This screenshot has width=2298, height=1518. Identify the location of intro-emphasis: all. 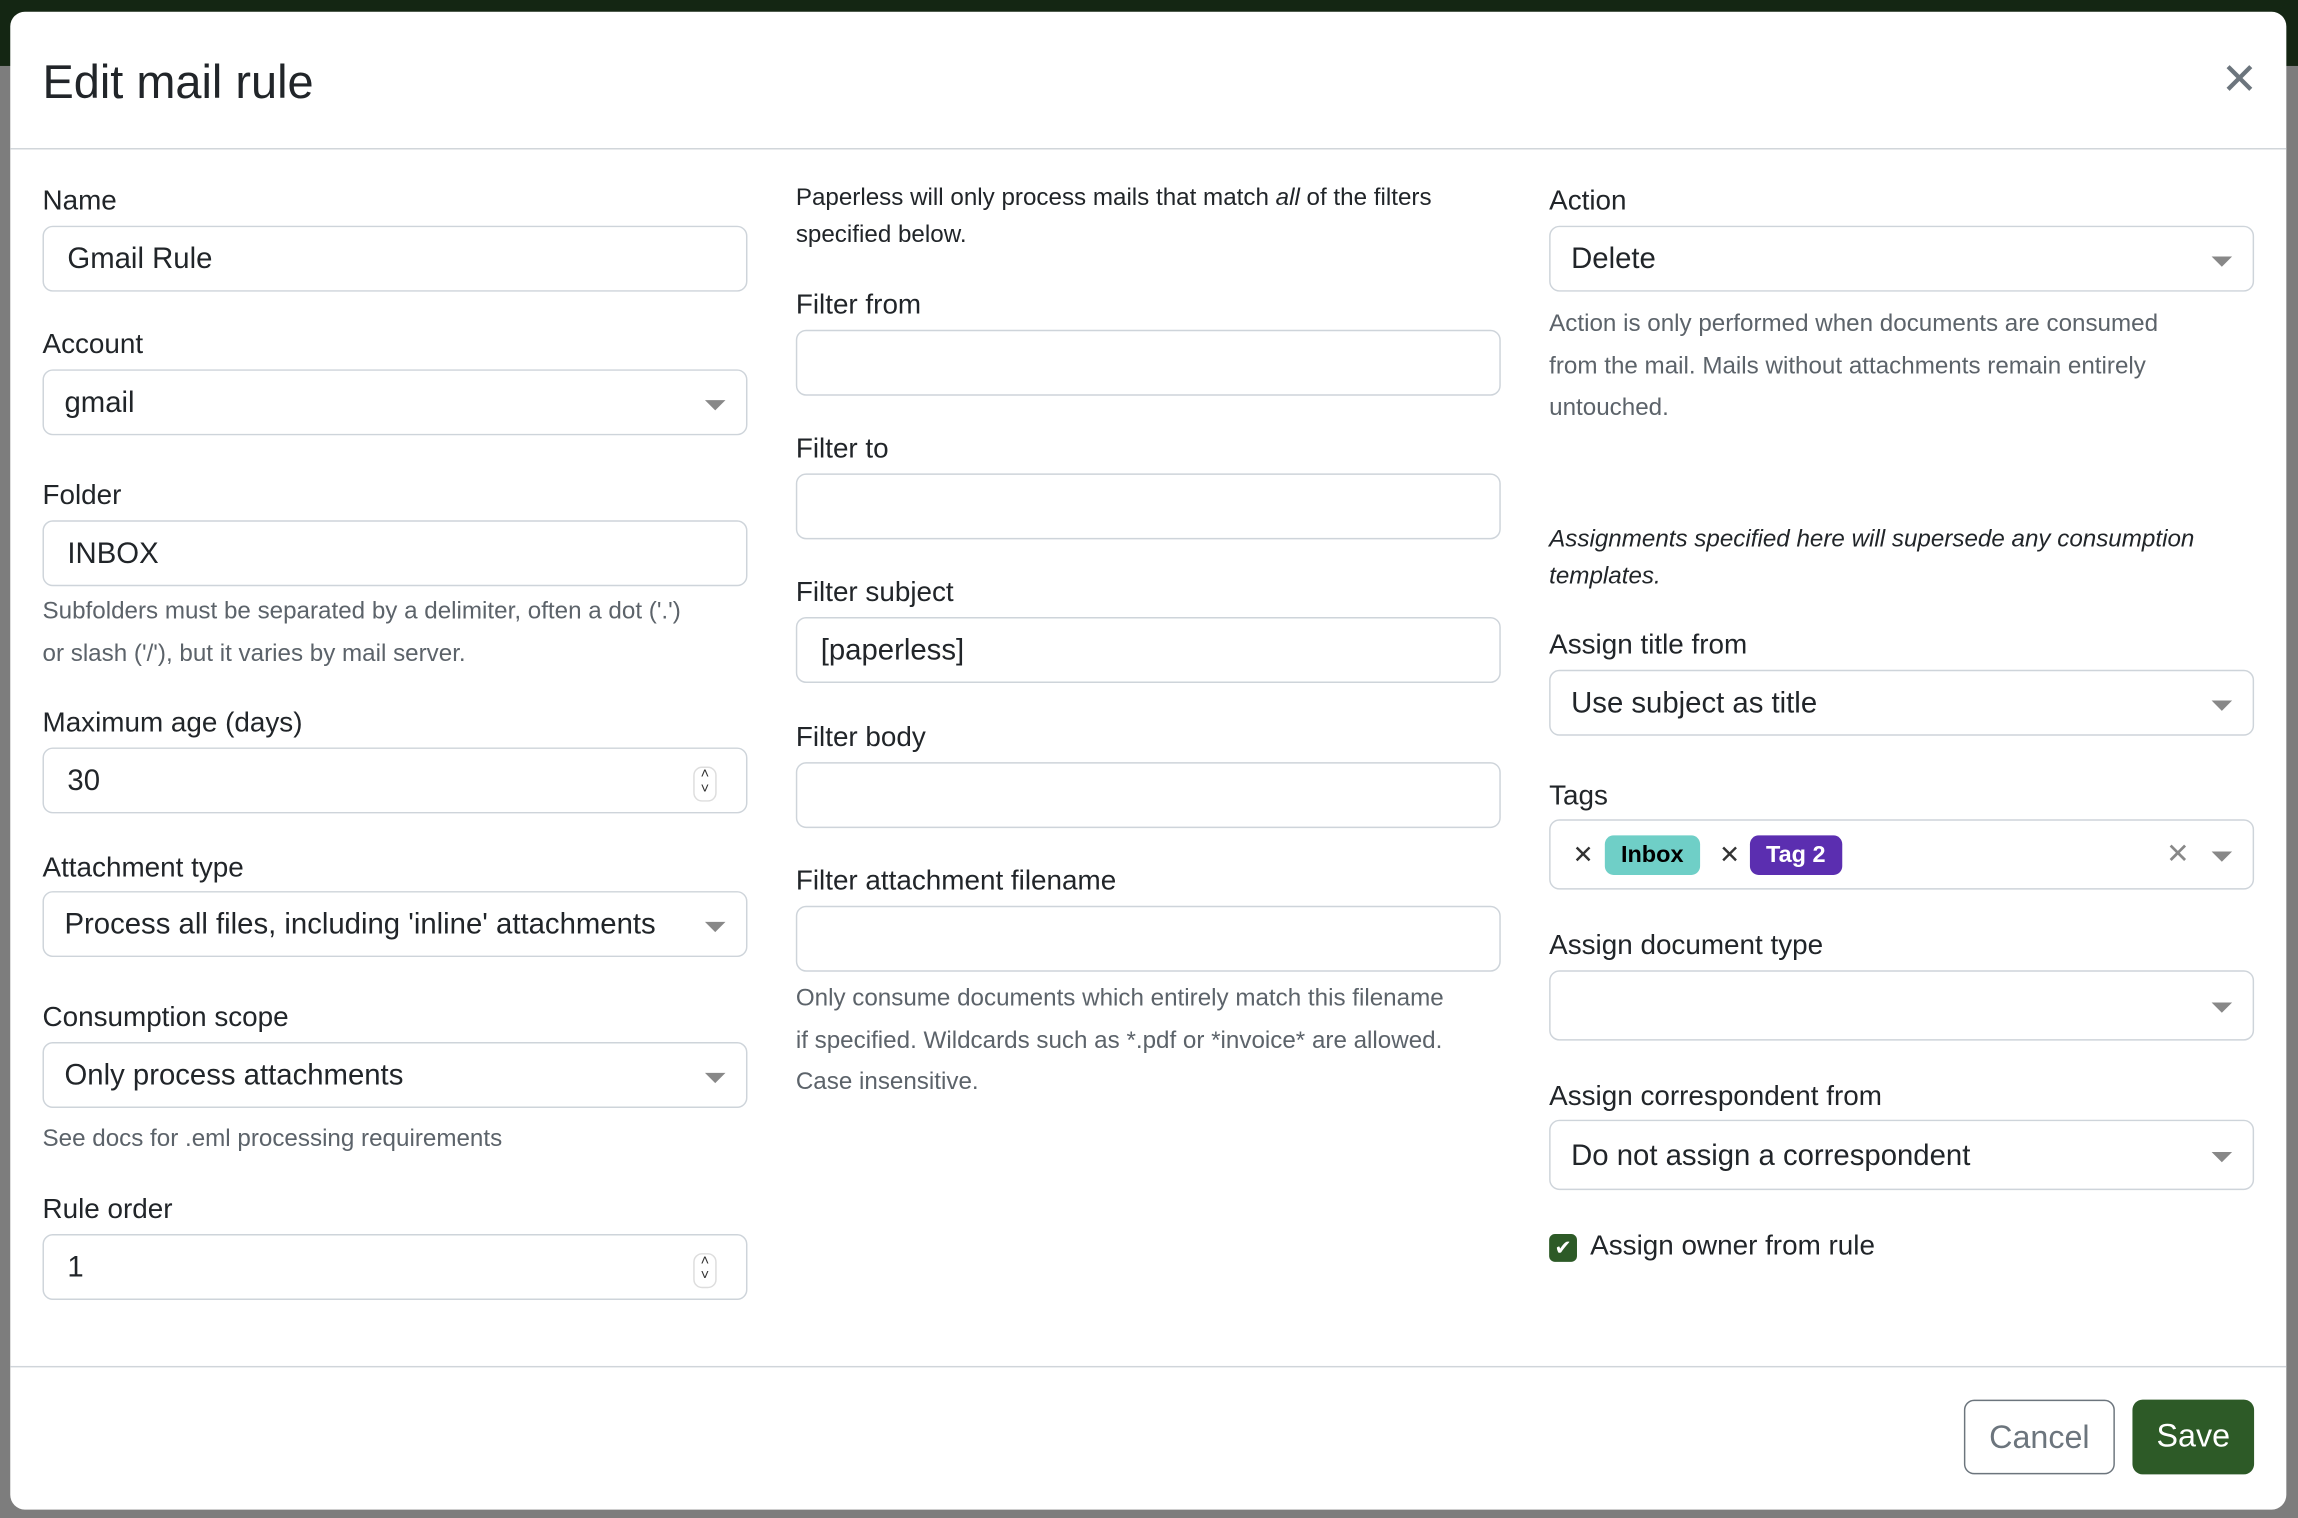
(1287, 198).